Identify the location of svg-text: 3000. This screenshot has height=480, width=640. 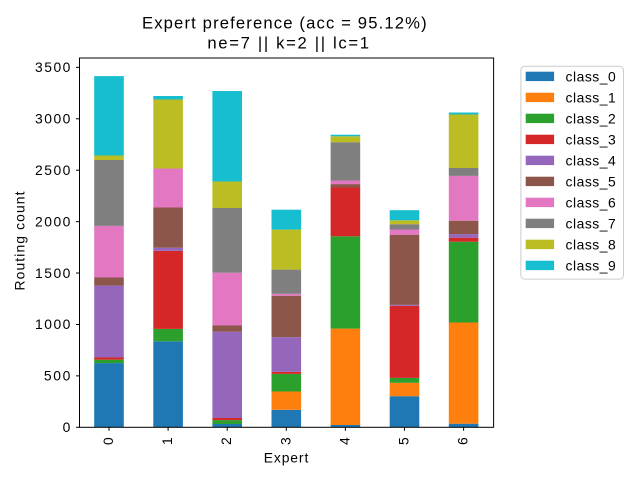
(53, 119).